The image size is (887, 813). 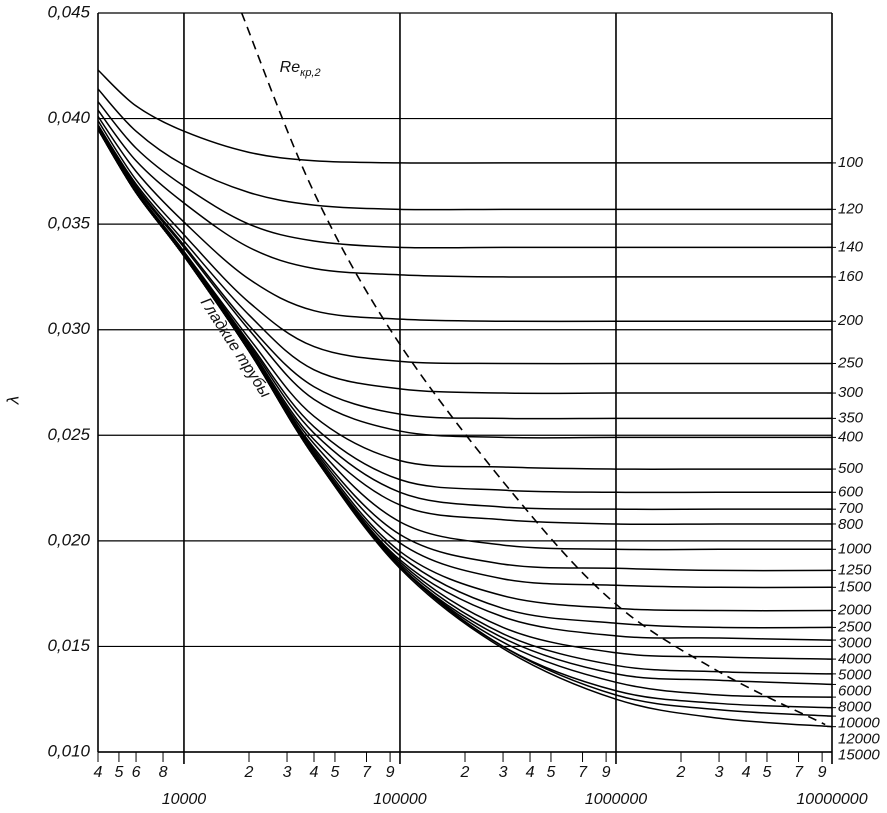 I want to click on curve-label: 160, so click(x=851, y=276).